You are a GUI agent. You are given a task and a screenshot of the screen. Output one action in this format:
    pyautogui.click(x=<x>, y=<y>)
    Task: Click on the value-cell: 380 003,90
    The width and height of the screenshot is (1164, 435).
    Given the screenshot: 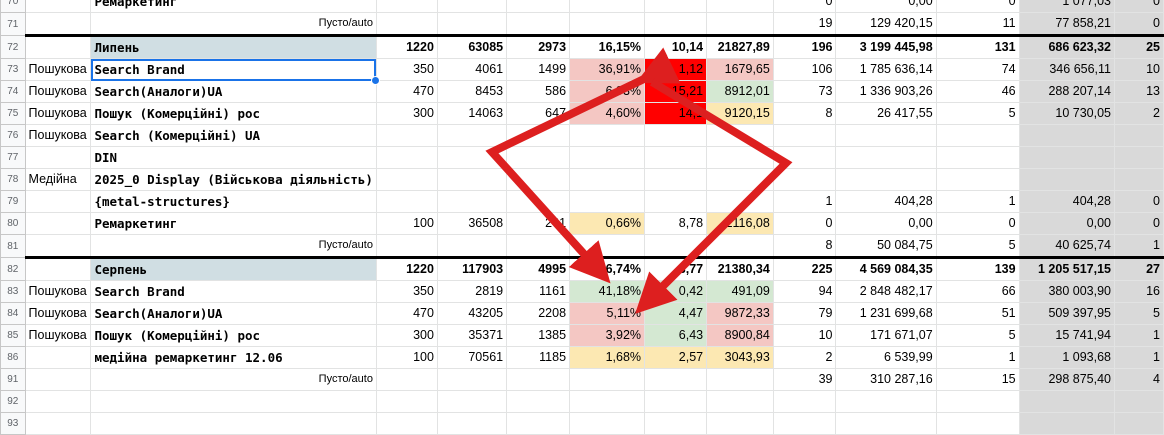 What is the action you would take?
    pyautogui.click(x=1067, y=291)
    